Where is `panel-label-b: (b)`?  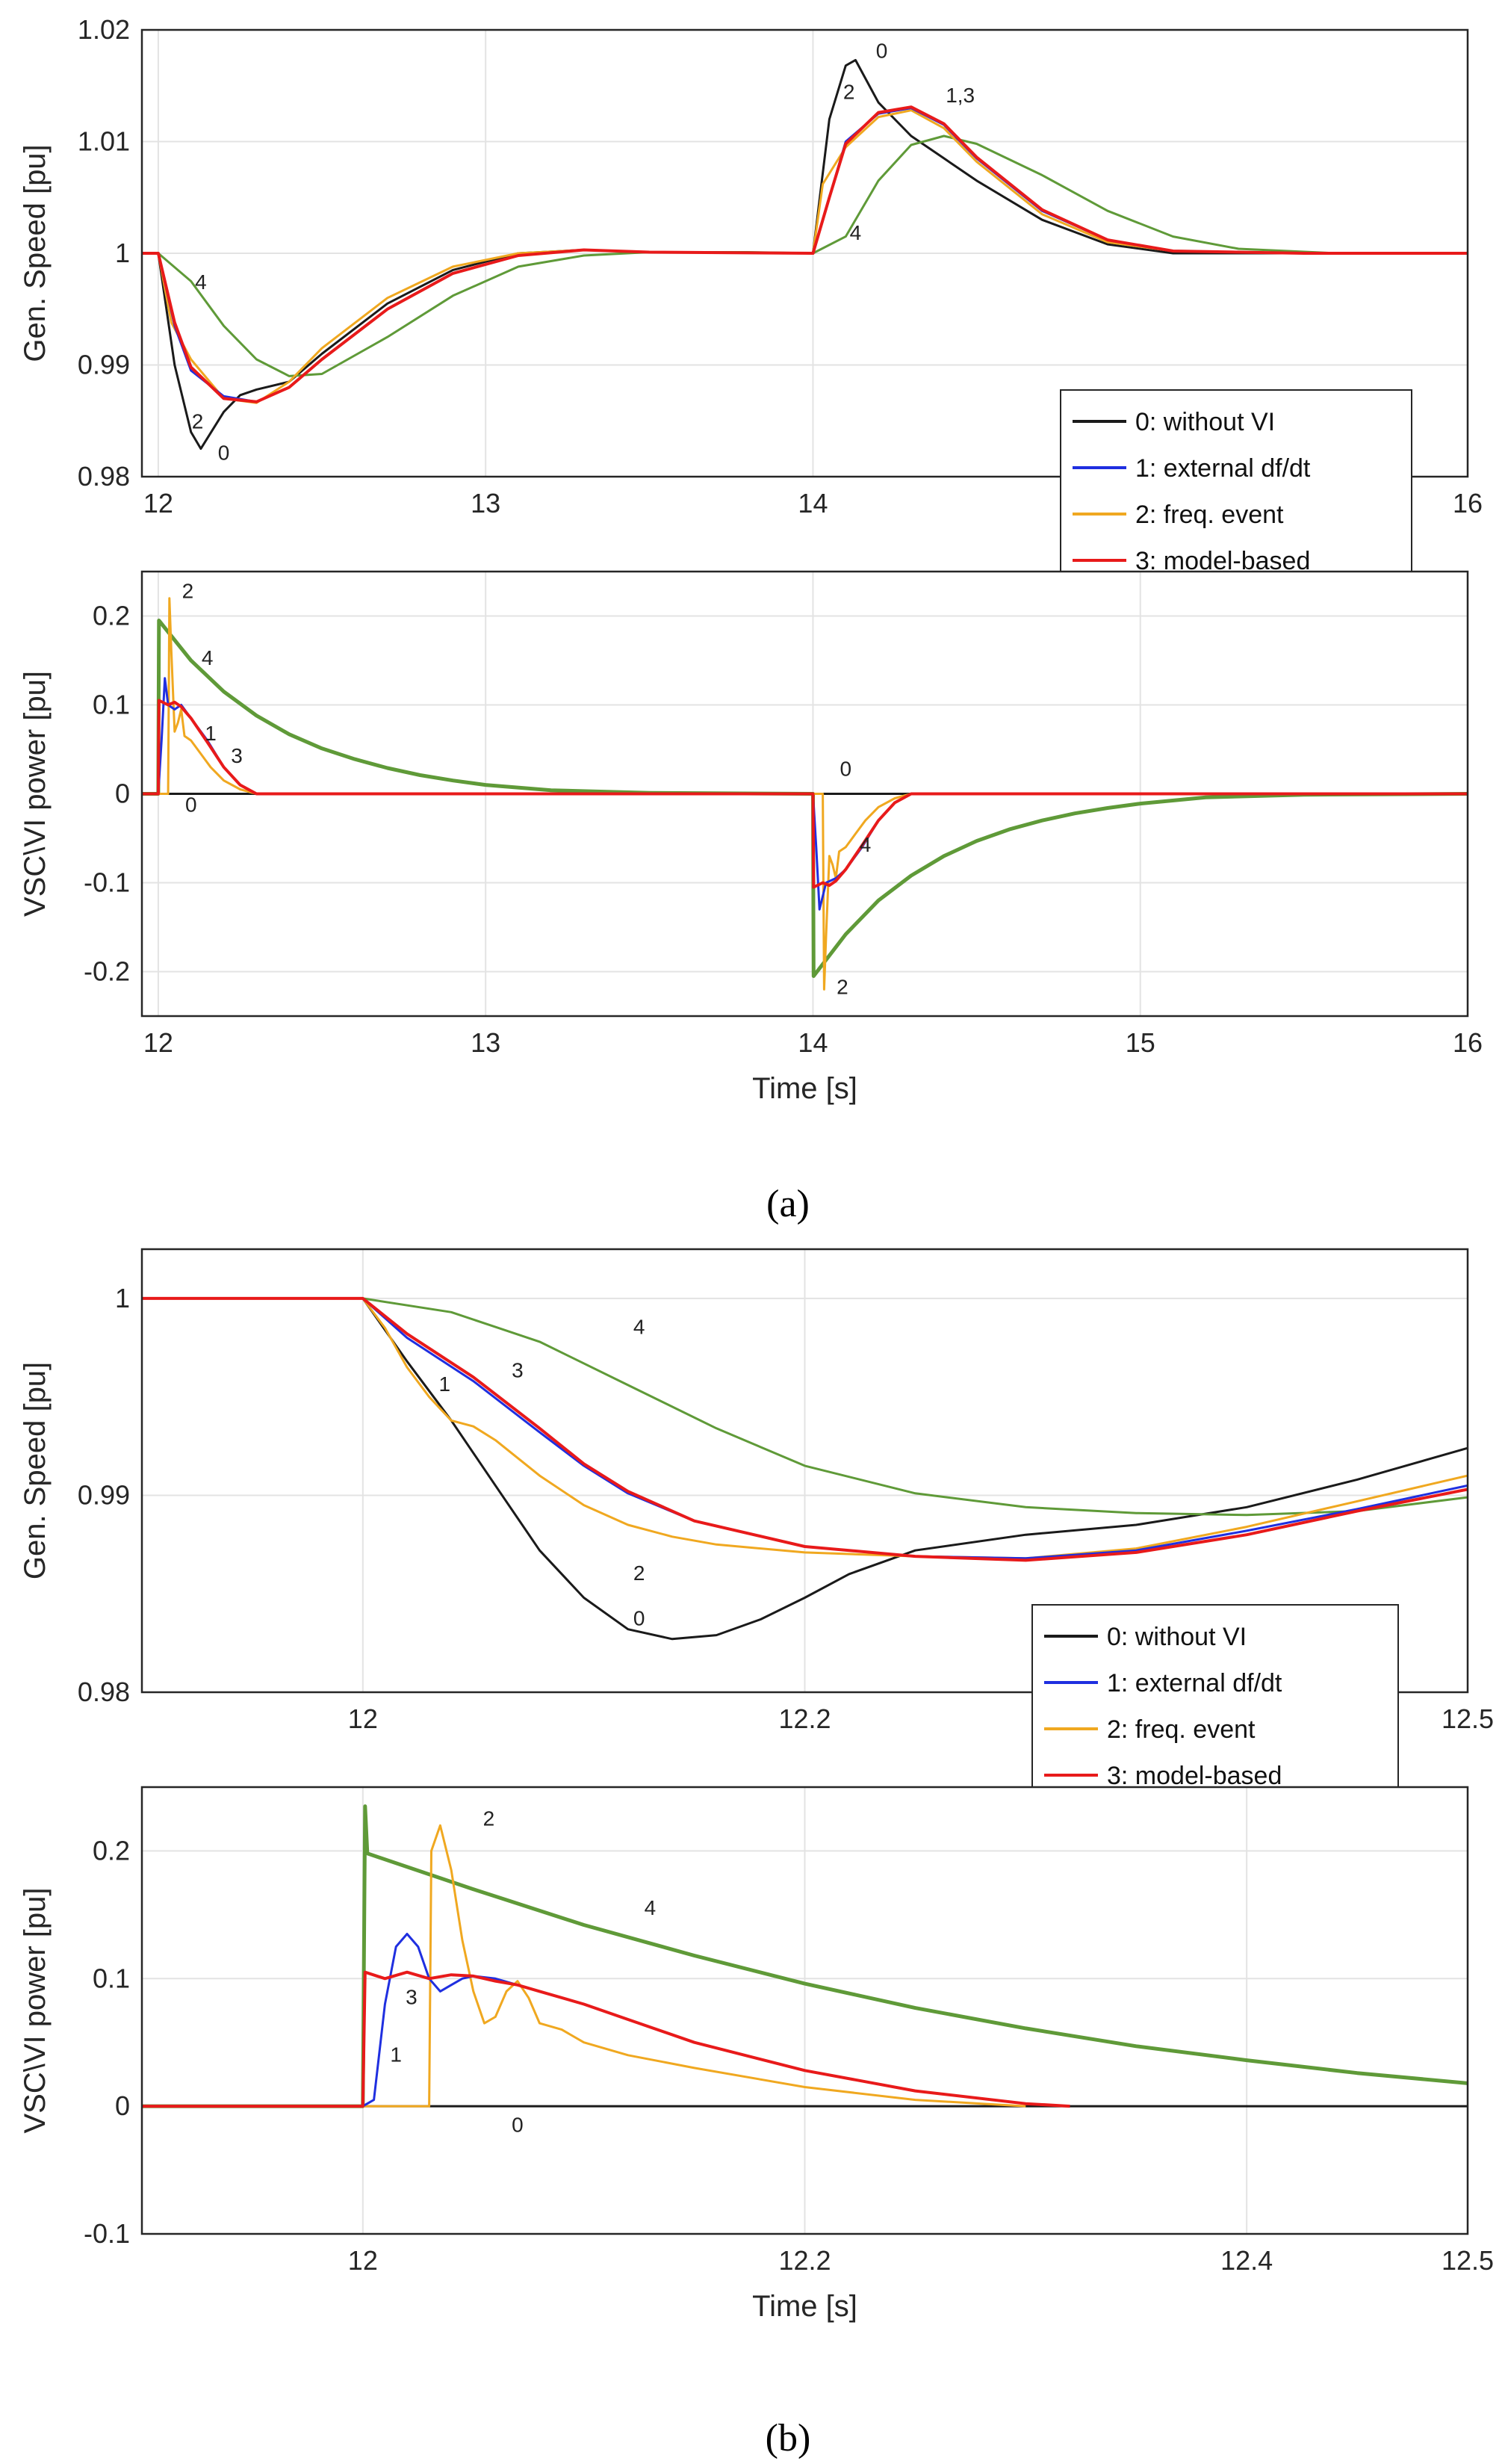
panel-label-b: (b) is located at coordinates (788, 2438).